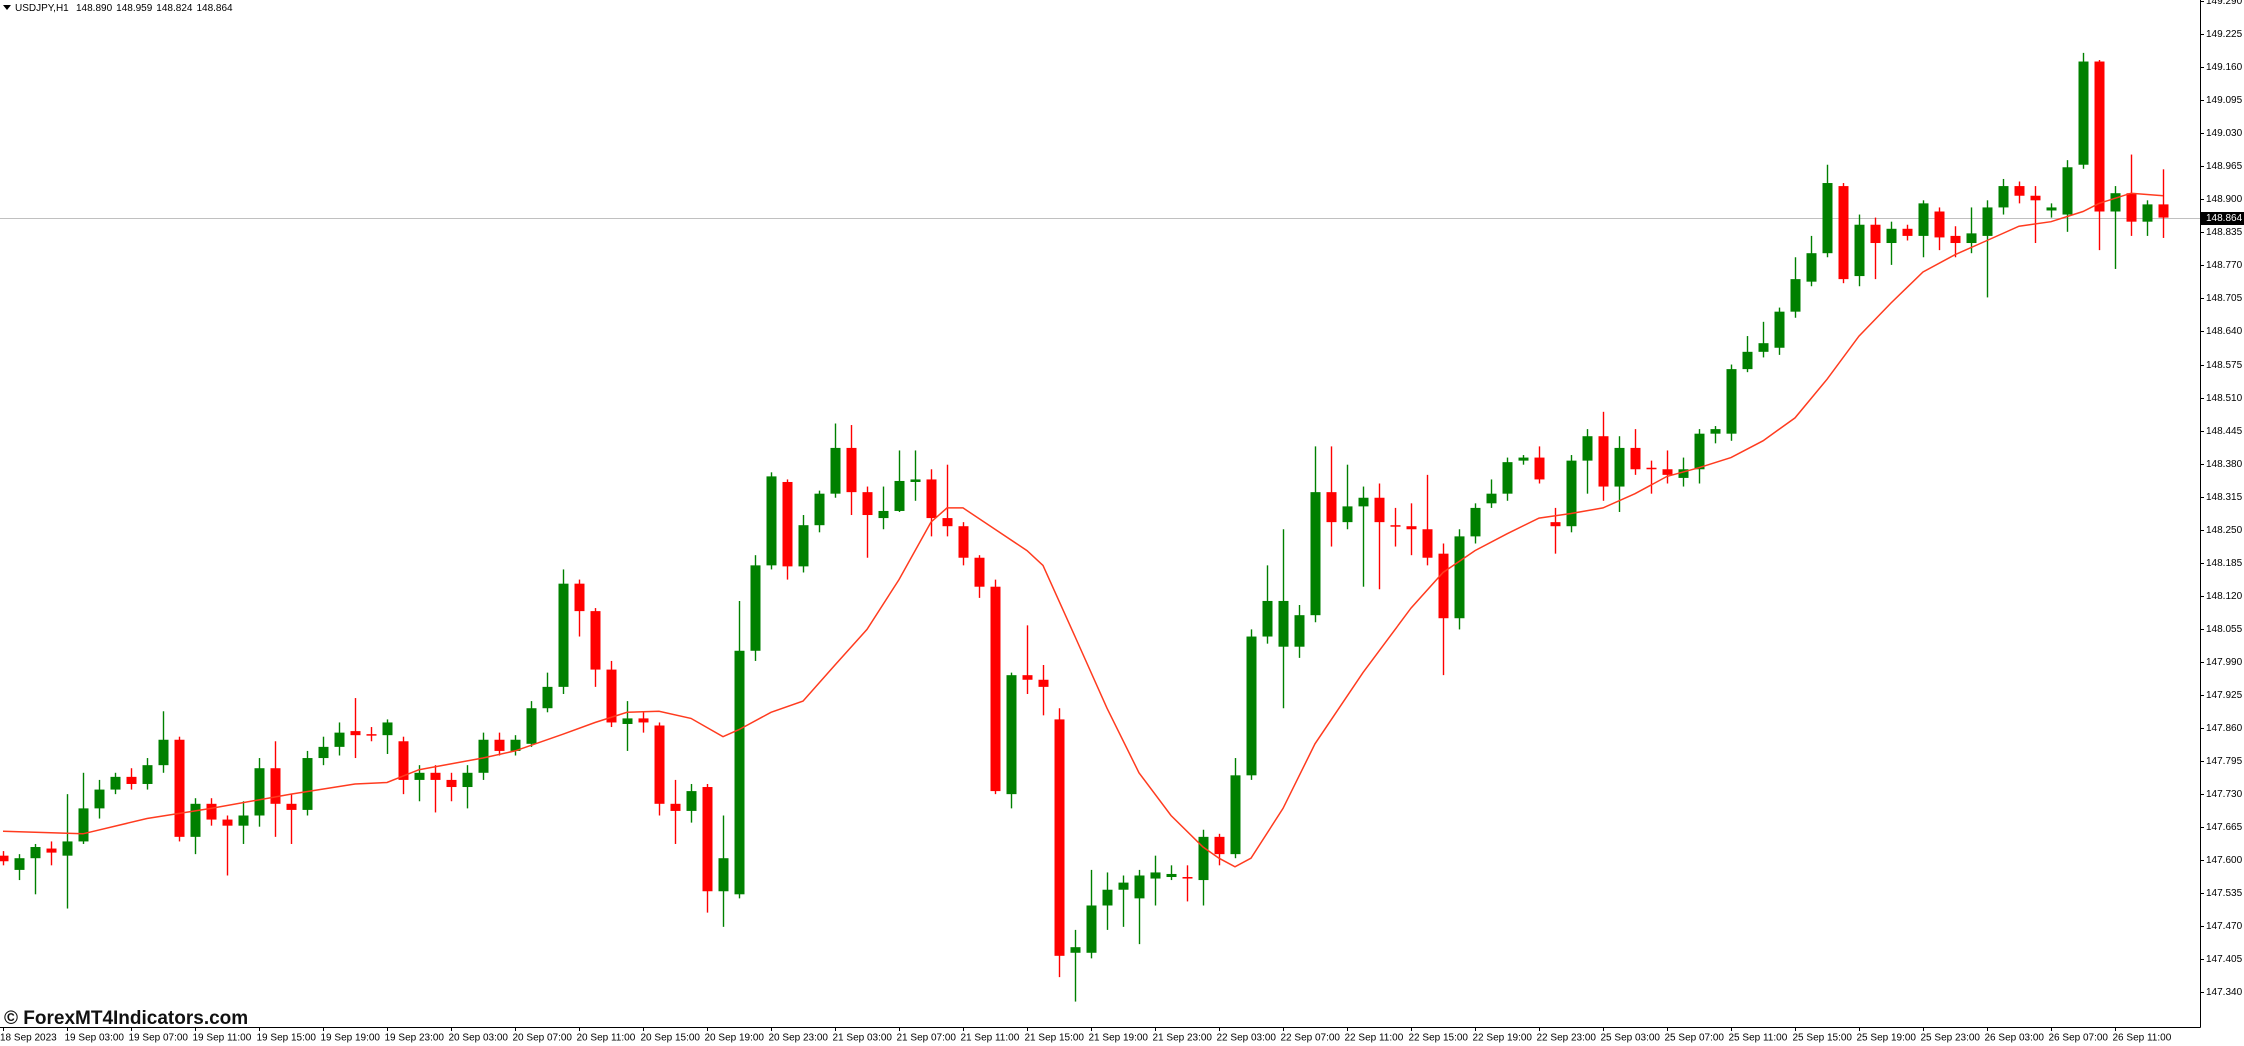 The height and width of the screenshot is (1046, 2244). What do you see at coordinates (2224, 695) in the screenshot?
I see `y-tick-label: 147.925` at bounding box center [2224, 695].